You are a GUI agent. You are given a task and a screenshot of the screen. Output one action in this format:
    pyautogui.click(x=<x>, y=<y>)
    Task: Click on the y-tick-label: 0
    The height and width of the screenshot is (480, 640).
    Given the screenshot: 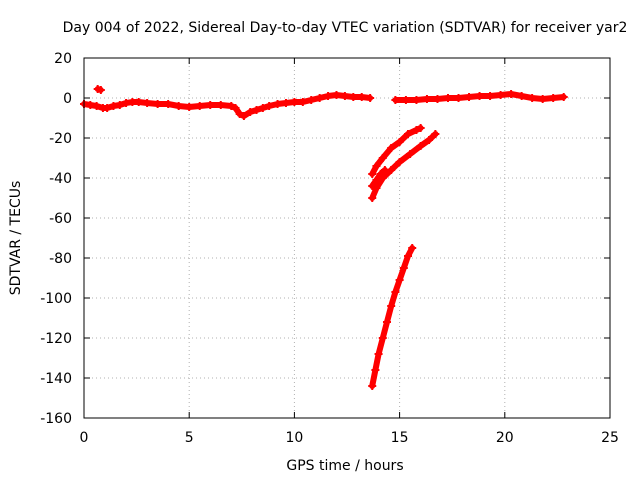 What is the action you would take?
    pyautogui.click(x=67, y=99)
    